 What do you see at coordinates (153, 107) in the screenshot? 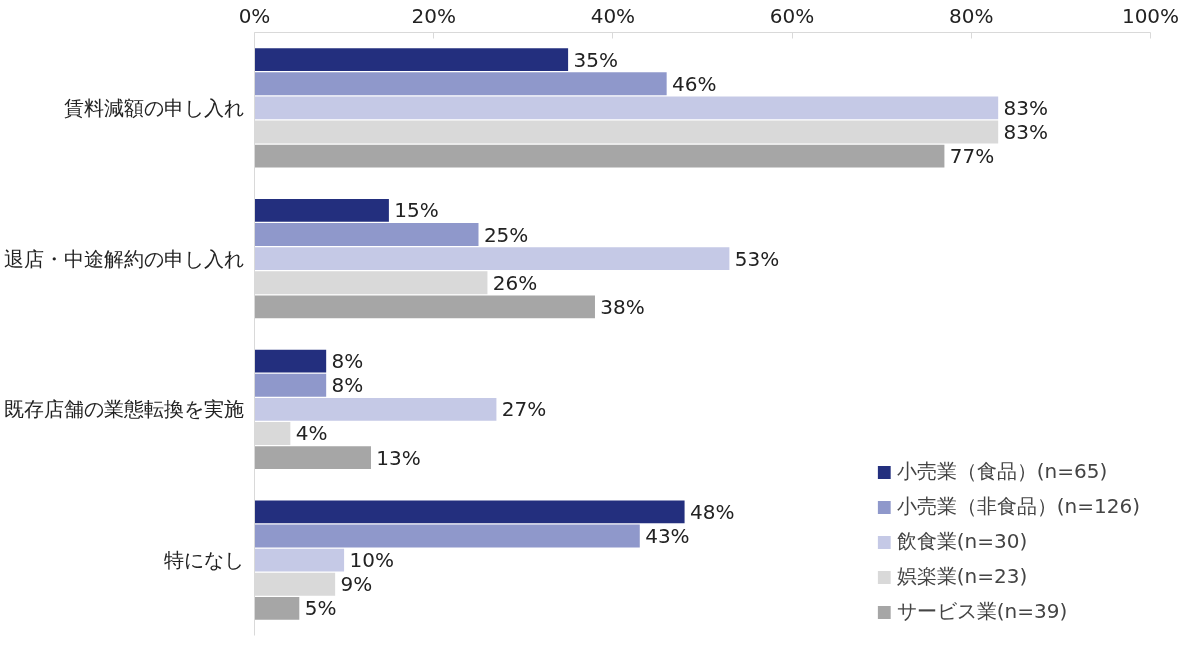
I see `y-tick-label: 賃料減額の申し入れ` at bounding box center [153, 107].